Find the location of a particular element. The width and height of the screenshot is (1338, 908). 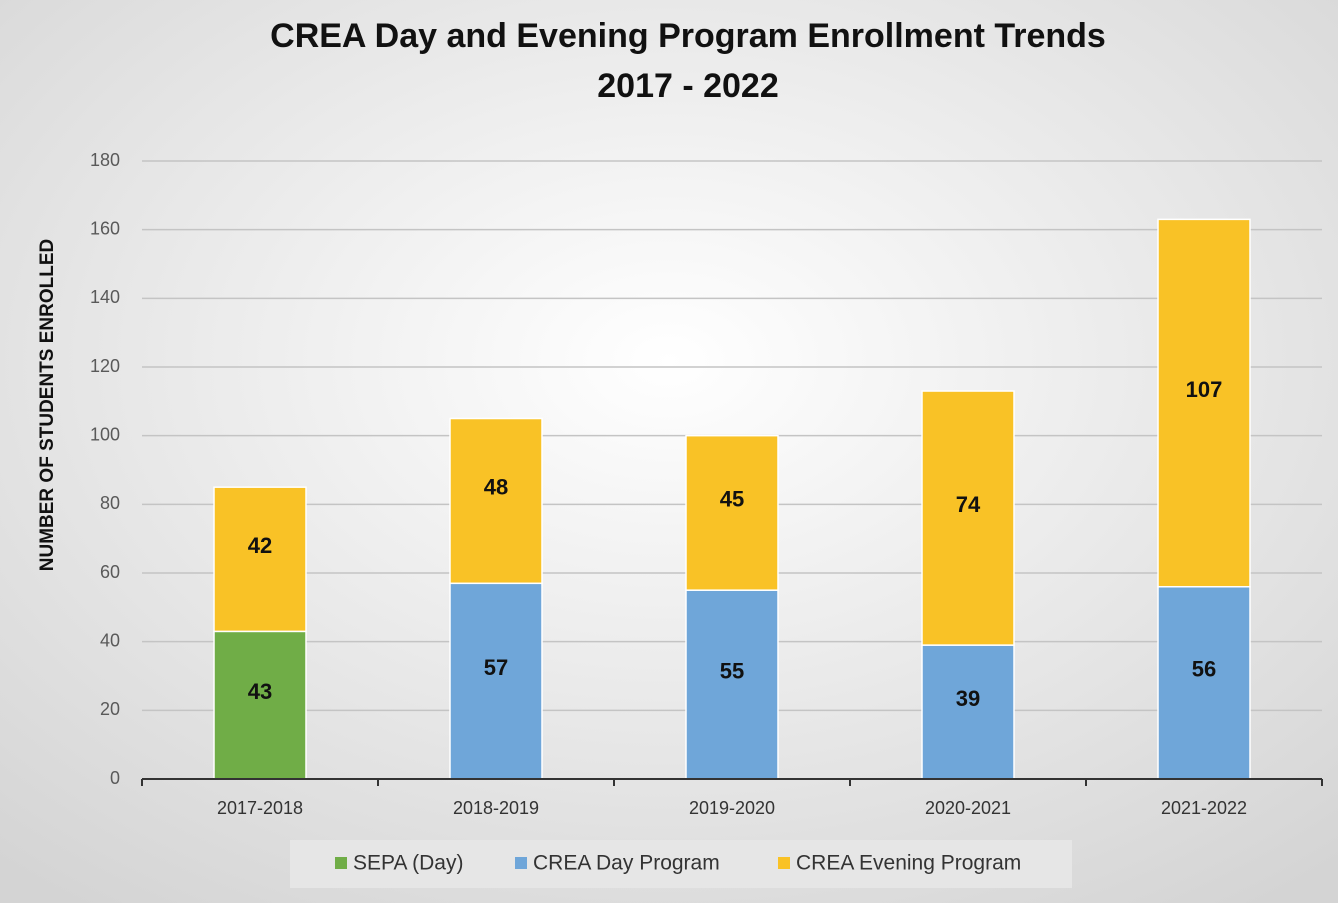

chart-subtitle: 2017 - 2022 is located at coordinates (688, 86).